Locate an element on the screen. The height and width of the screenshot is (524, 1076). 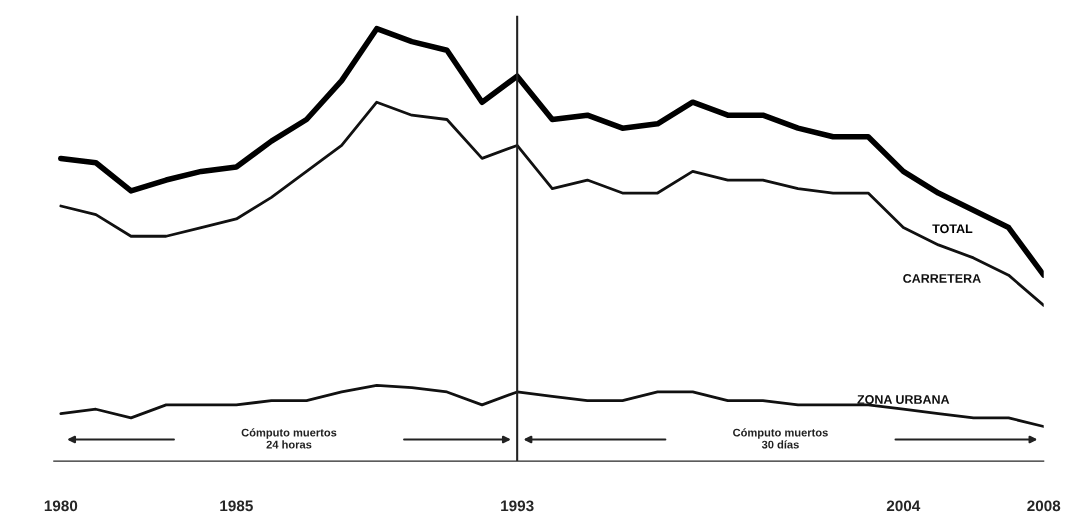
annotation: Cómputo muertos 24 horas is located at coordinates (289, 438).